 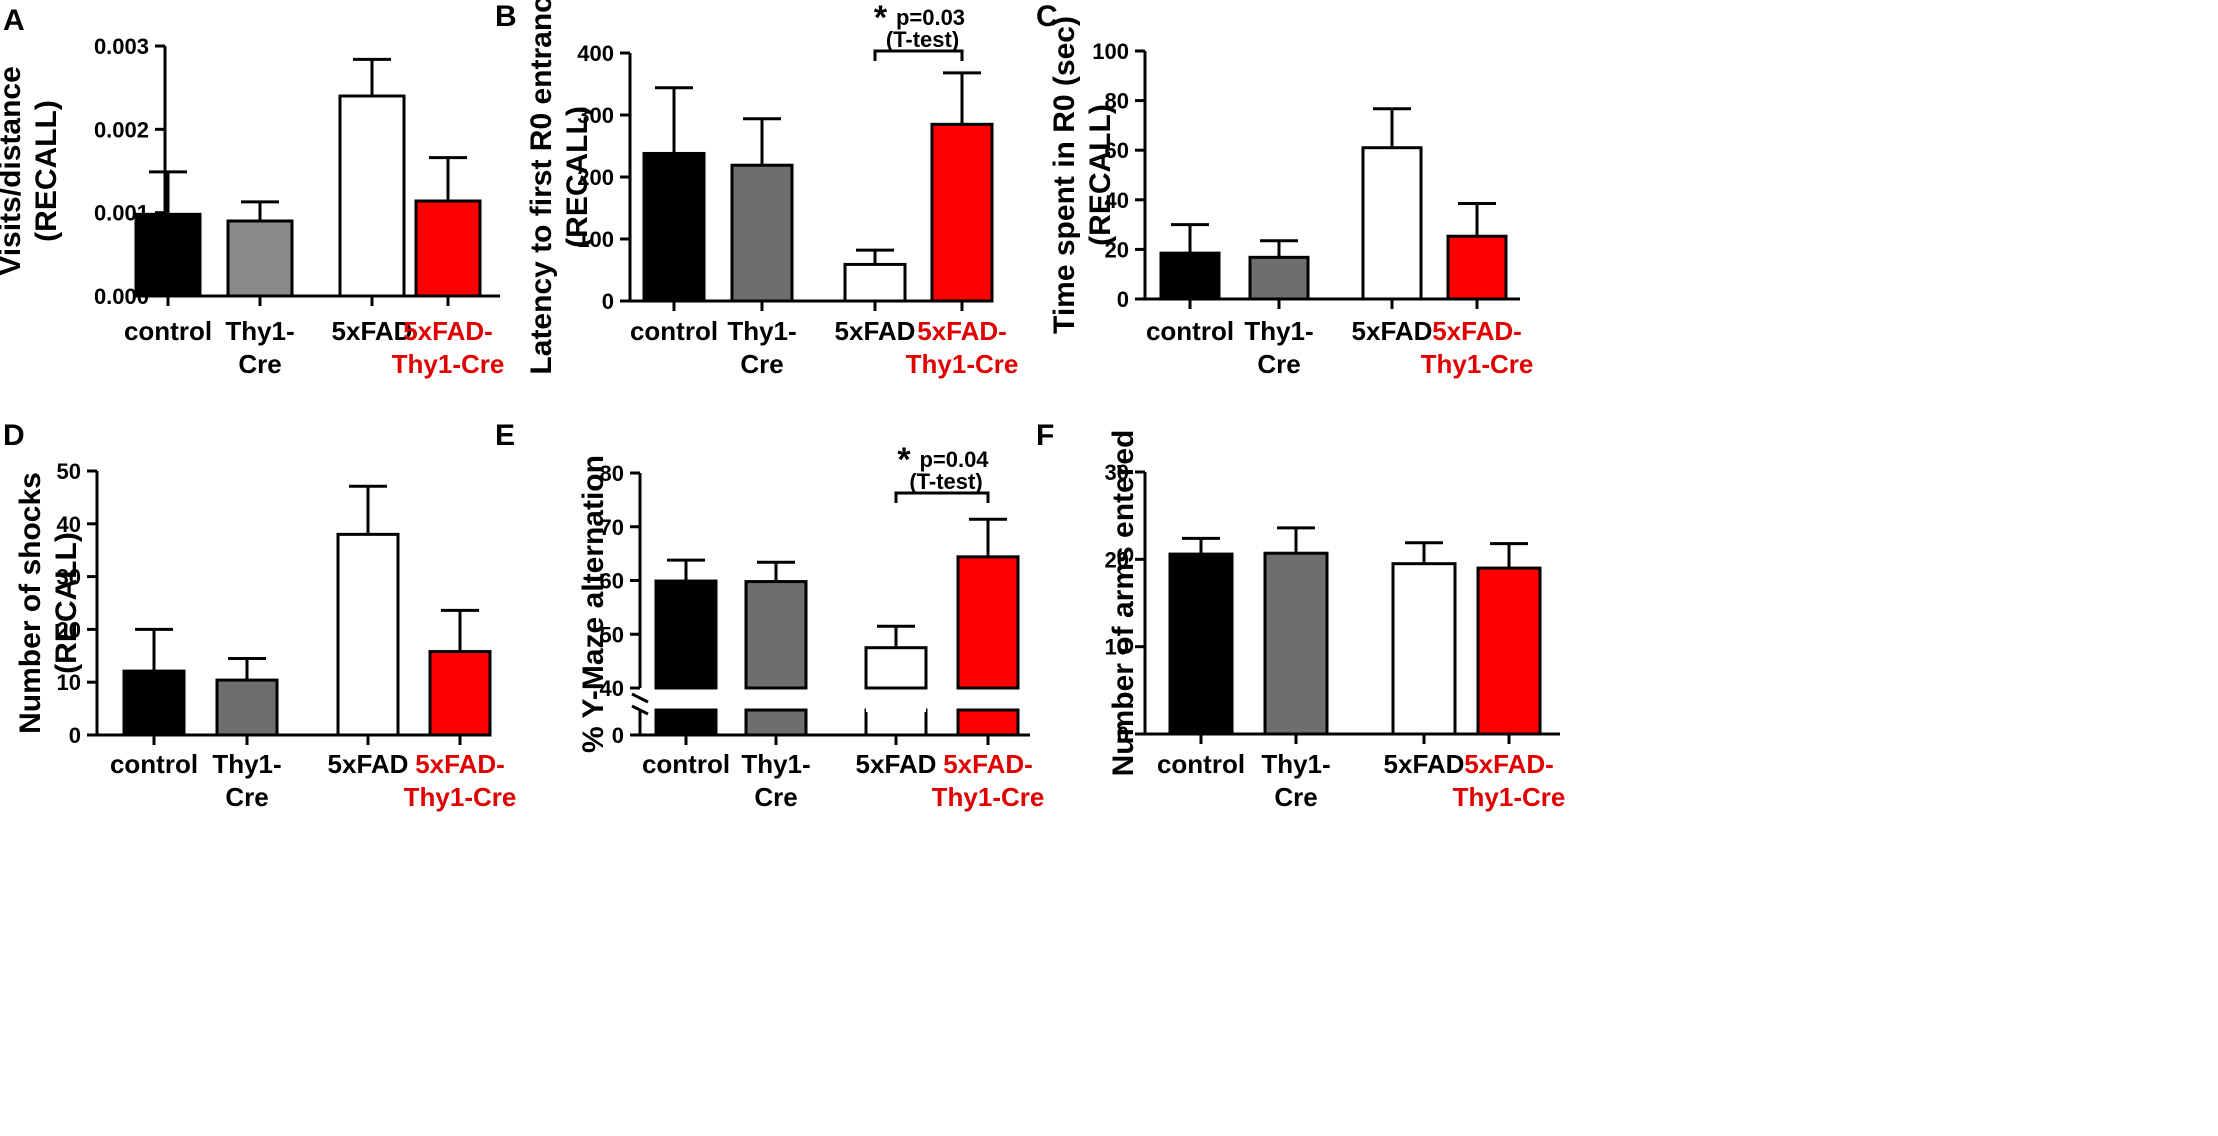 I want to click on panel-letter: D, so click(x=14, y=435).